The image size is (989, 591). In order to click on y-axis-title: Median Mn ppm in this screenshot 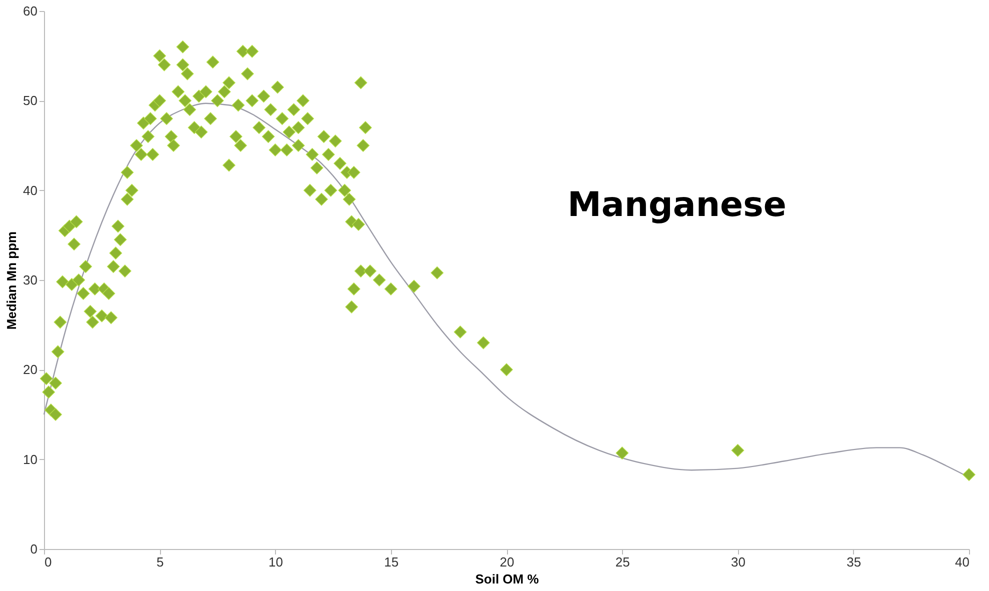, I will do `click(12, 280)`.